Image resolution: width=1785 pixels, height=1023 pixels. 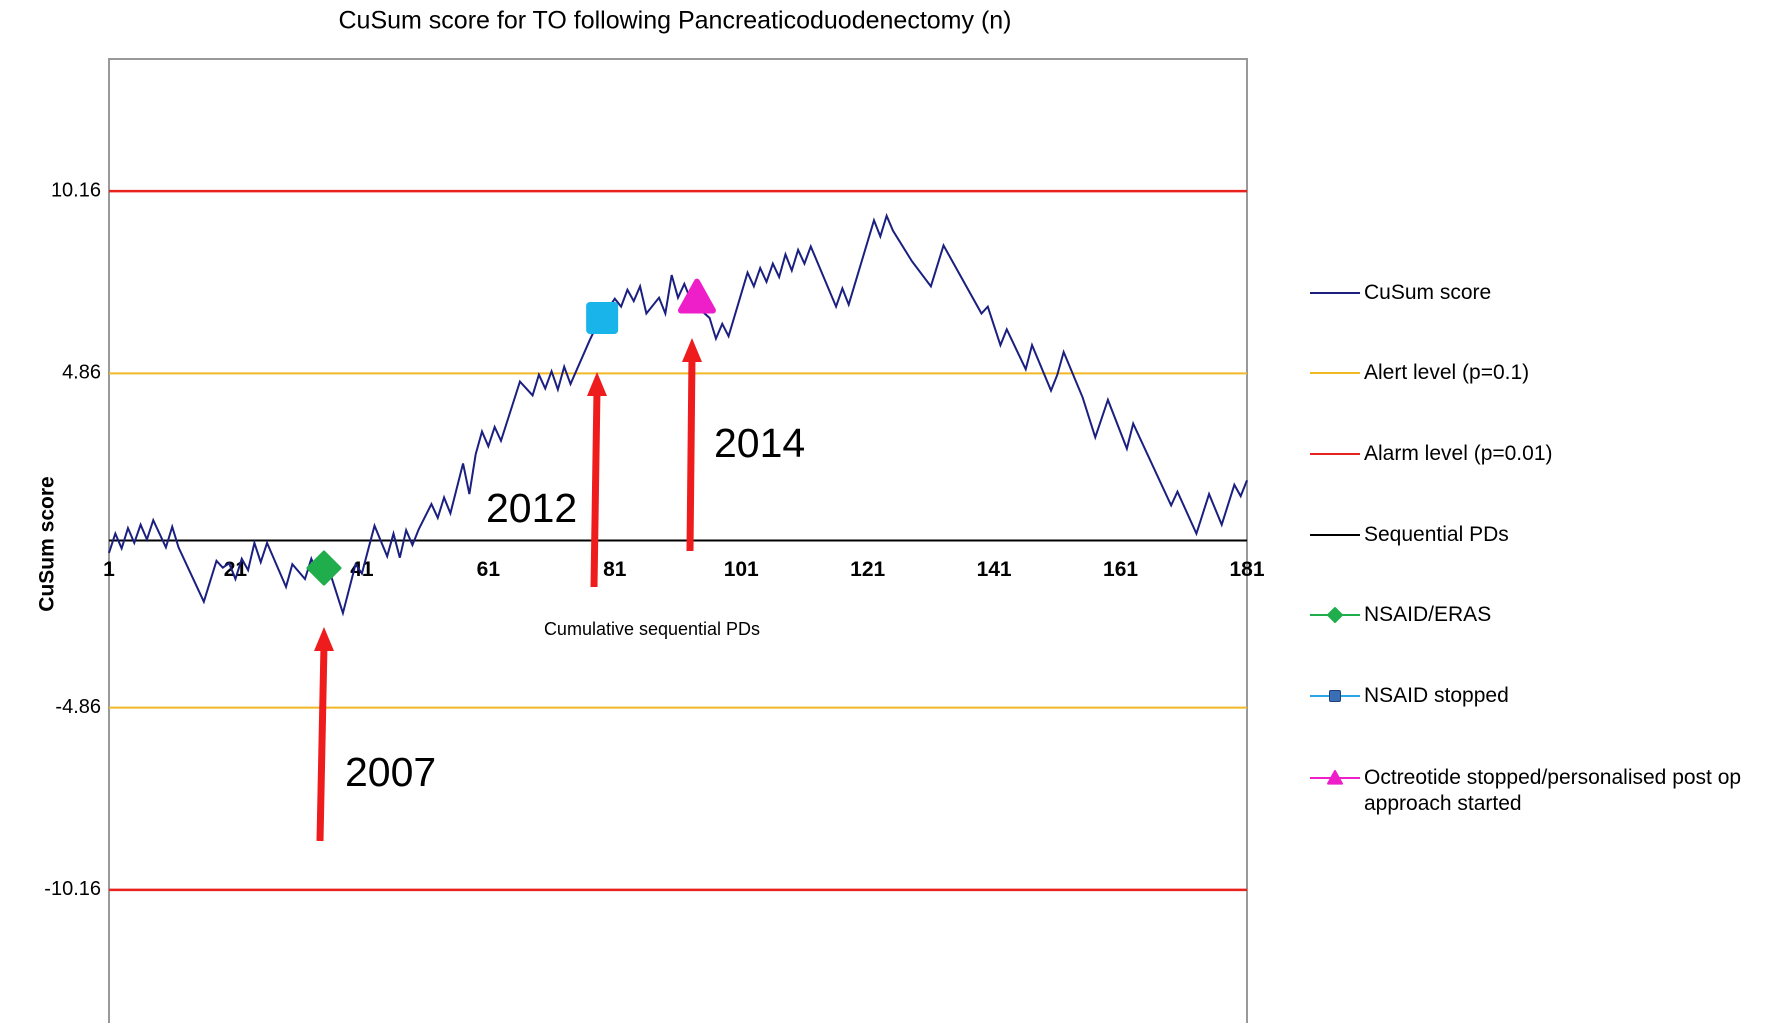 What do you see at coordinates (1120, 569) in the screenshot?
I see `x-tick-label: 161` at bounding box center [1120, 569].